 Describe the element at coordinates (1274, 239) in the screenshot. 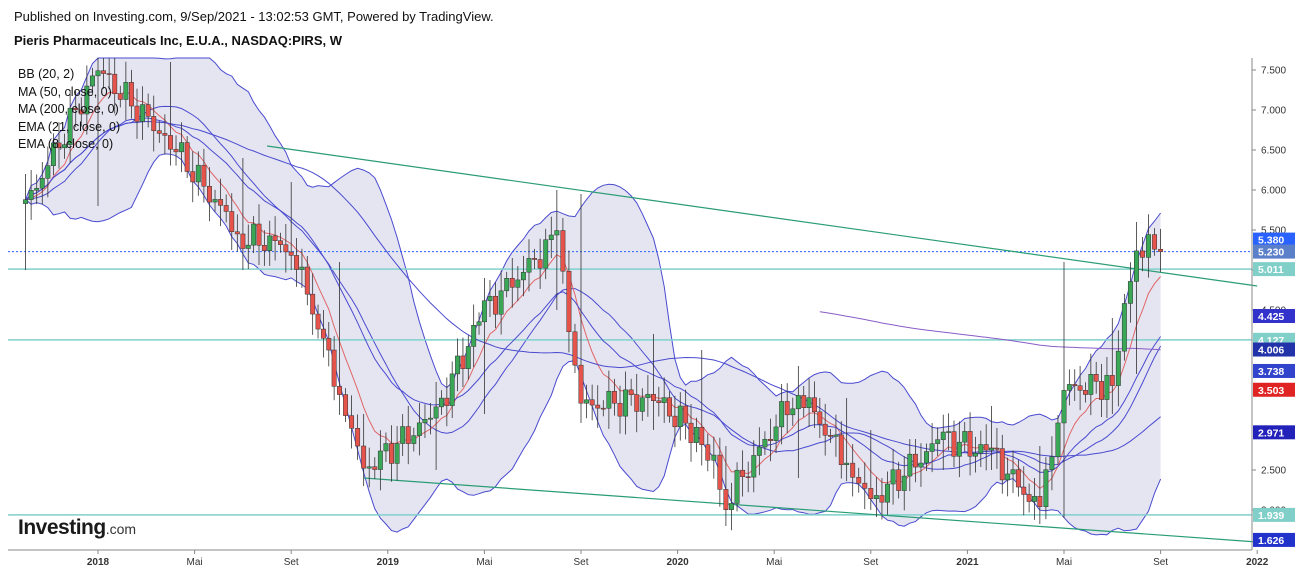

I see `price-label-box` at that location.